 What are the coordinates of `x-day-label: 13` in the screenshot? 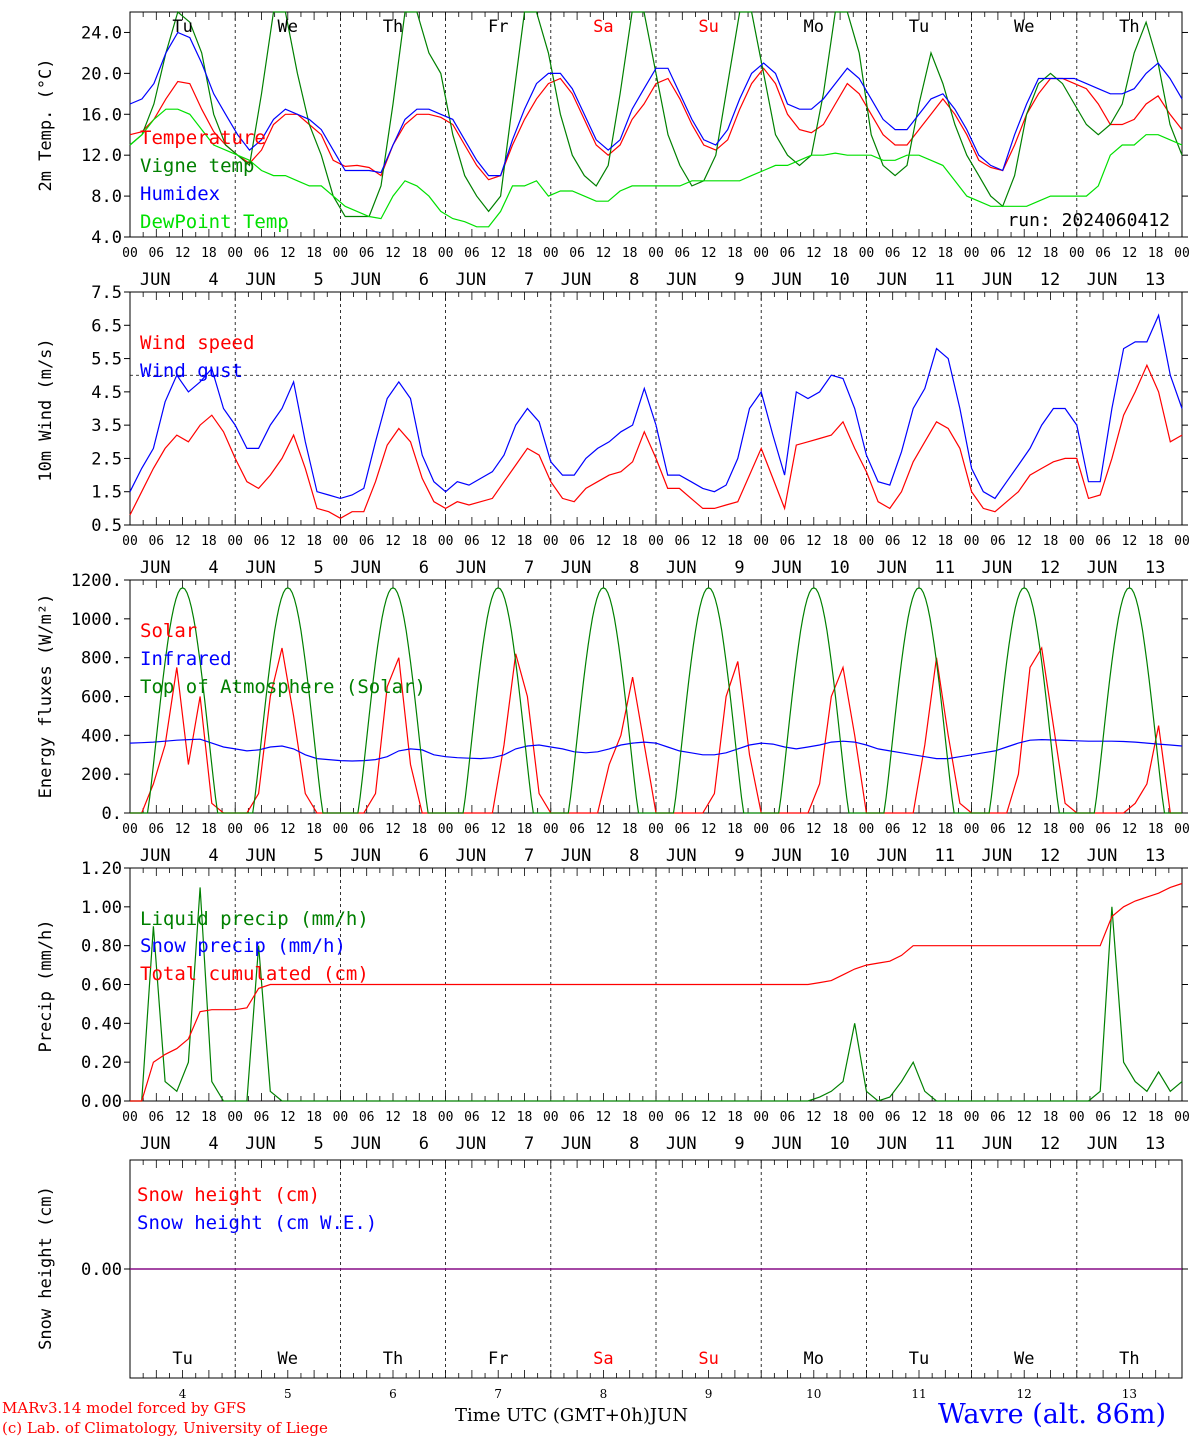 It's located at (1155, 280).